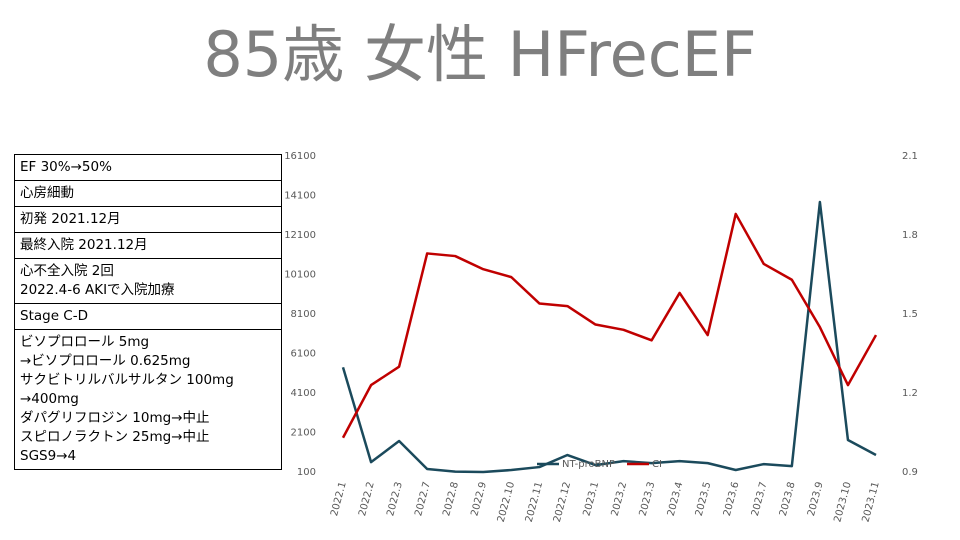 The image size is (960, 540). I want to click on x-tick-label: 2023.9, so click(816, 499).